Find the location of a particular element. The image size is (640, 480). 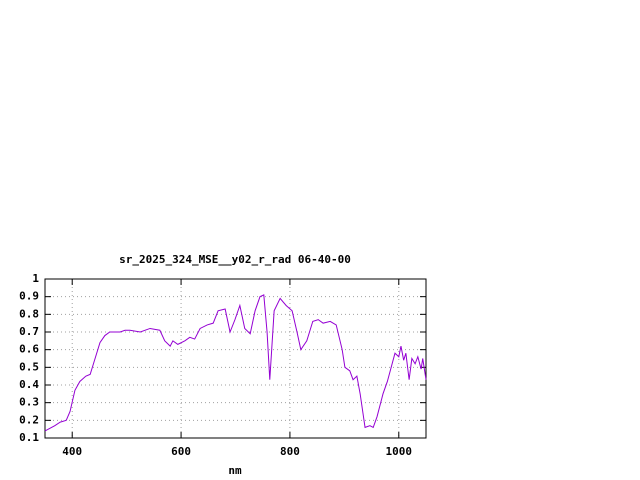

x-tick-label: 400 is located at coordinates (72, 451).